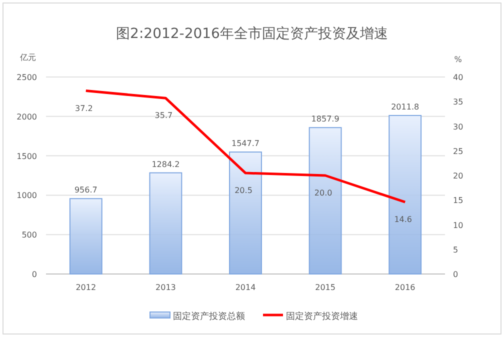 The width and height of the screenshot is (504, 337). I want to click on y2-tick-label: 25, so click(458, 151).